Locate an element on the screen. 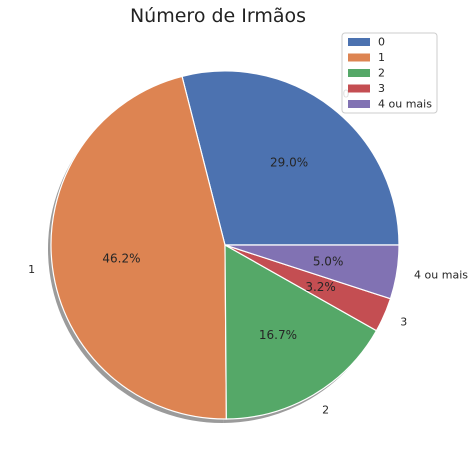  pct-label-3: 3.2% is located at coordinates (320, 287).